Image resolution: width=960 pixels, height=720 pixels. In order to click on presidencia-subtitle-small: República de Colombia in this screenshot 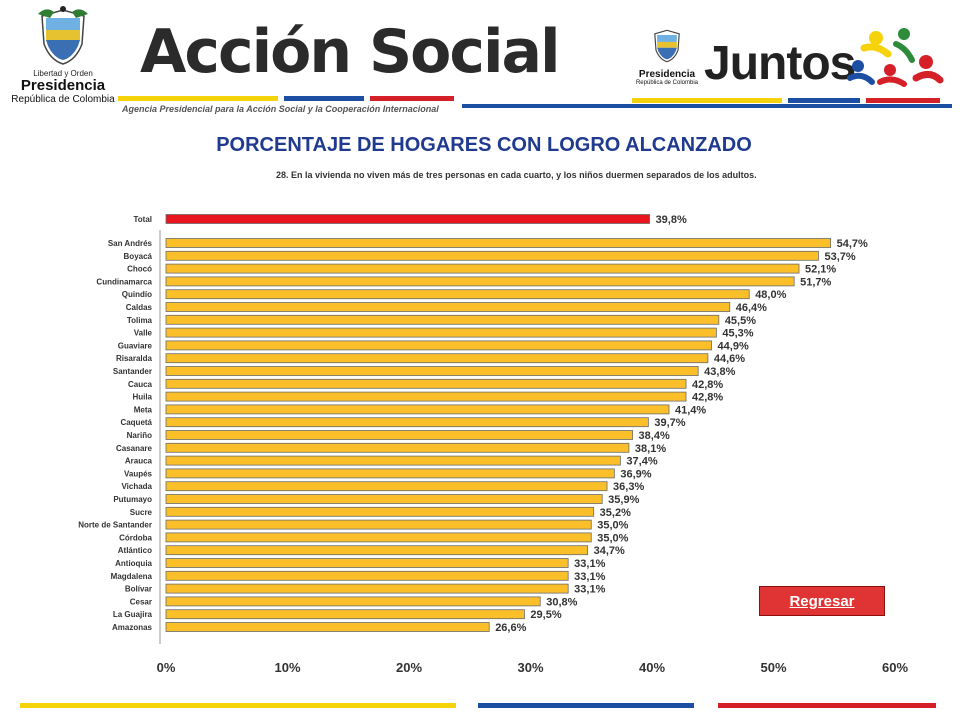, I will do `click(667, 83)`.